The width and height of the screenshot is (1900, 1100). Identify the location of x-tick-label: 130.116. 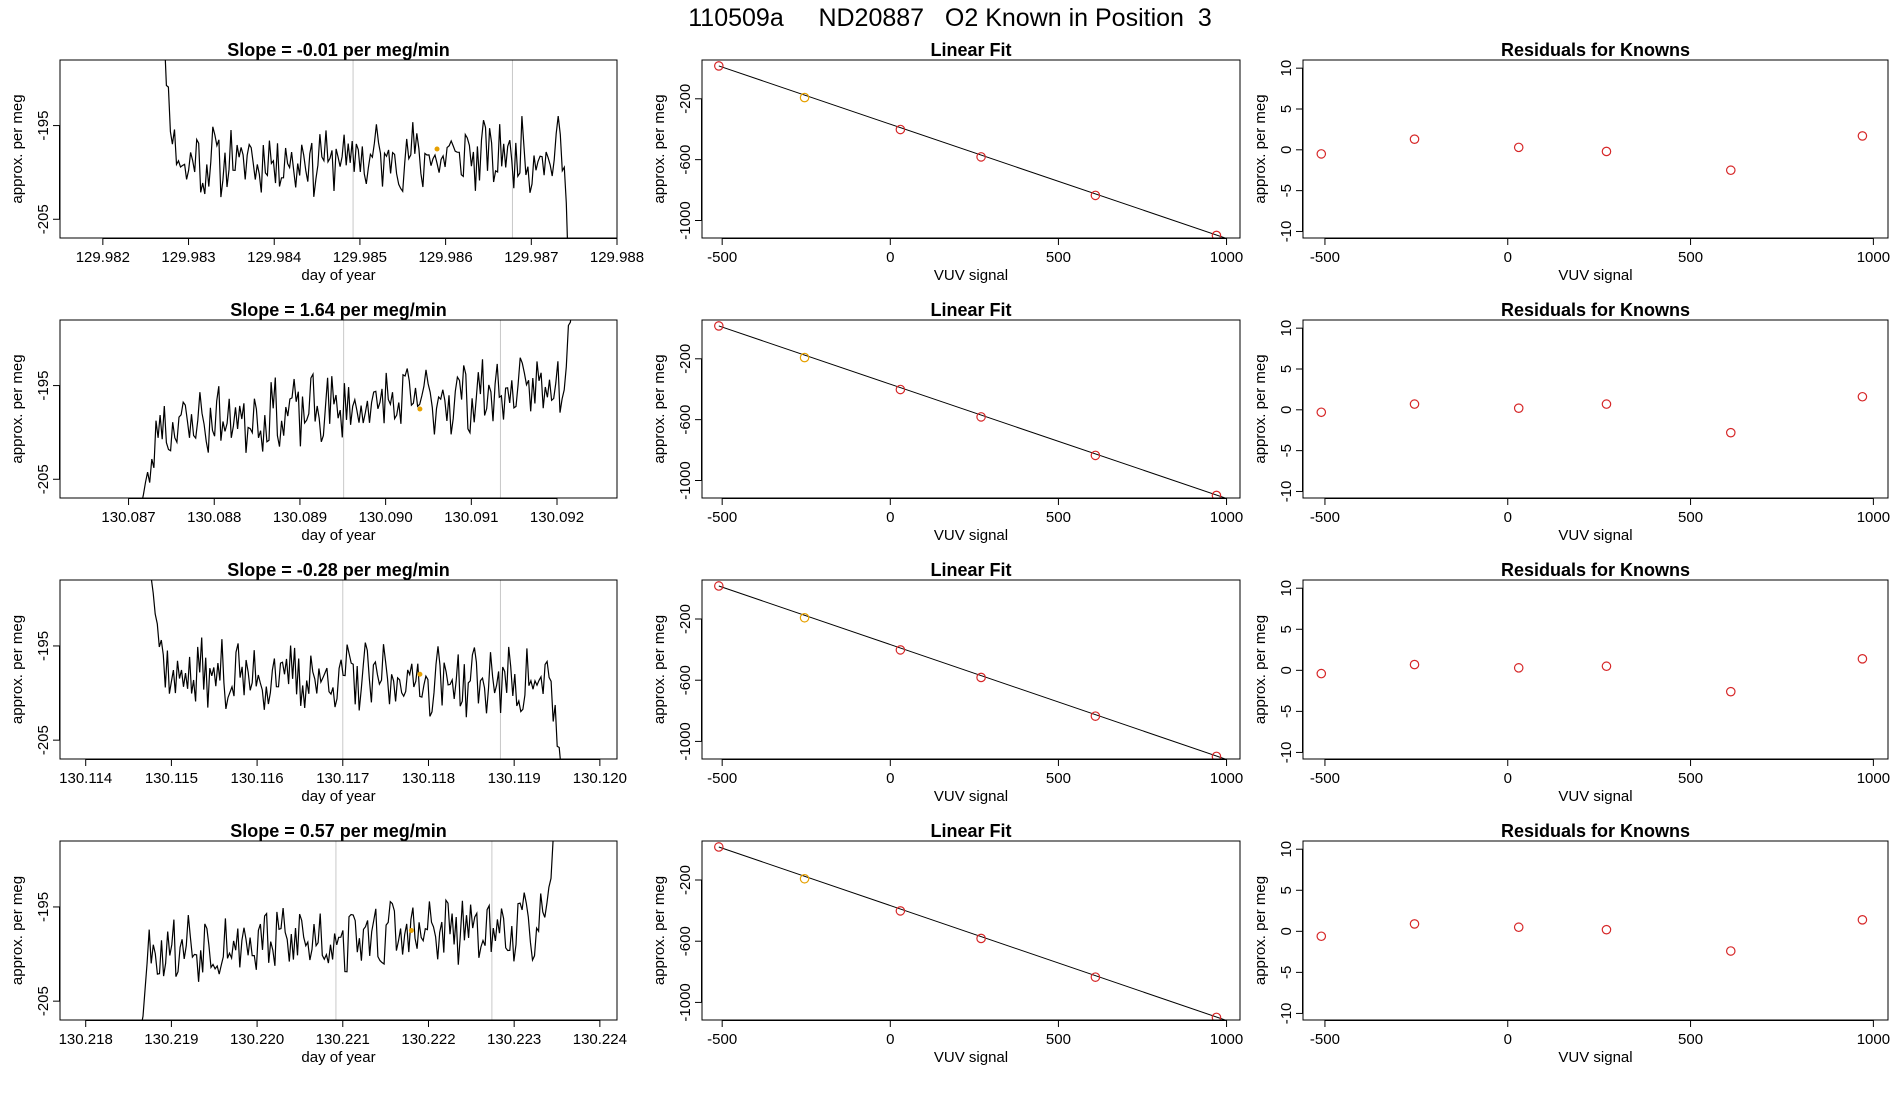
(257, 778).